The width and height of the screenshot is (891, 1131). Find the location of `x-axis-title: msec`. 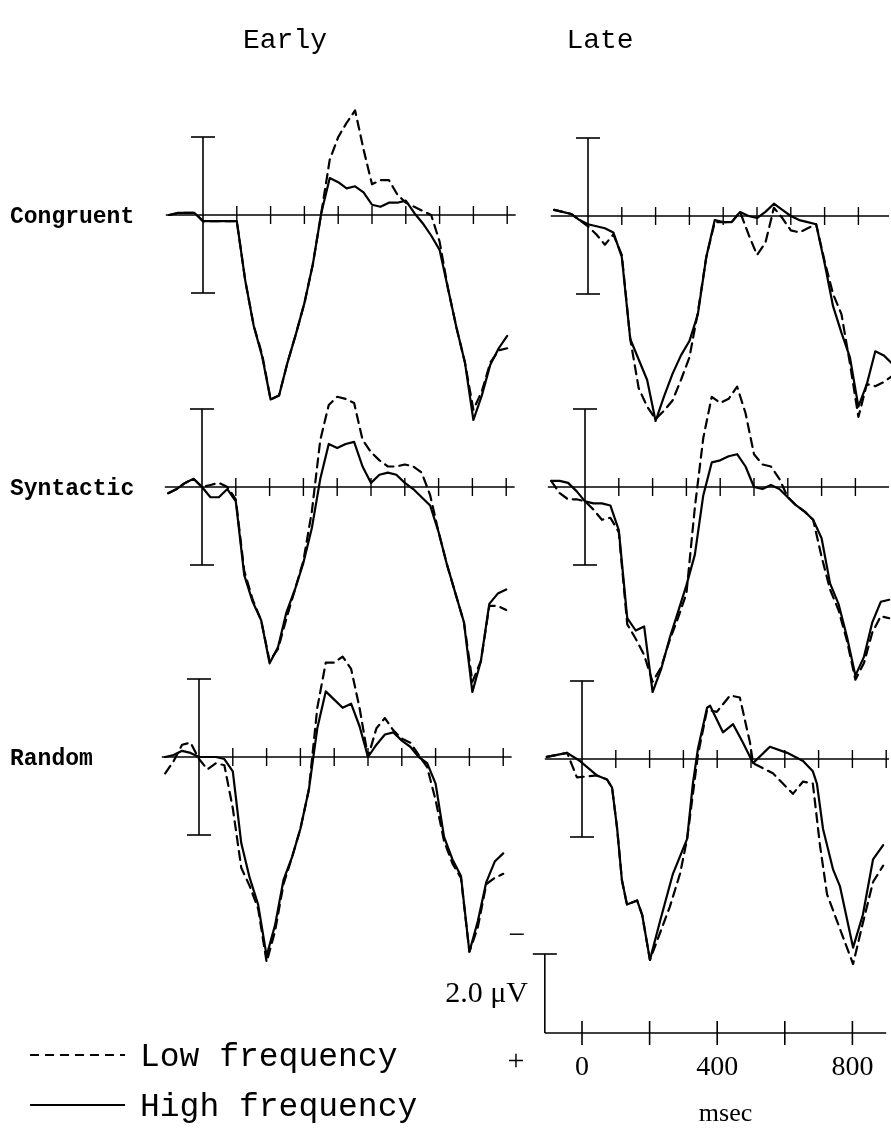

x-axis-title: msec is located at coordinates (725, 1112).